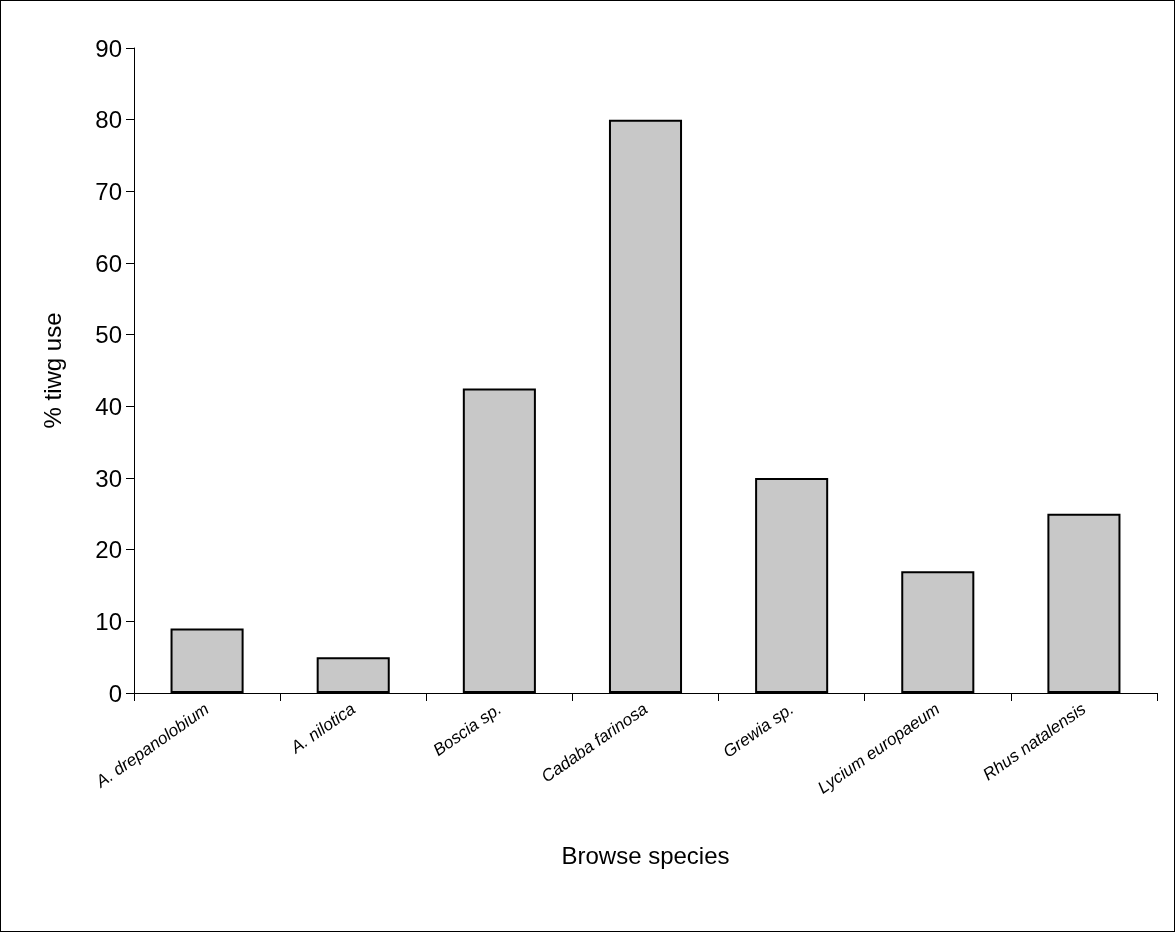 The width and height of the screenshot is (1175, 932). What do you see at coordinates (108, 621) in the screenshot?
I see `y-tick-label: 10` at bounding box center [108, 621].